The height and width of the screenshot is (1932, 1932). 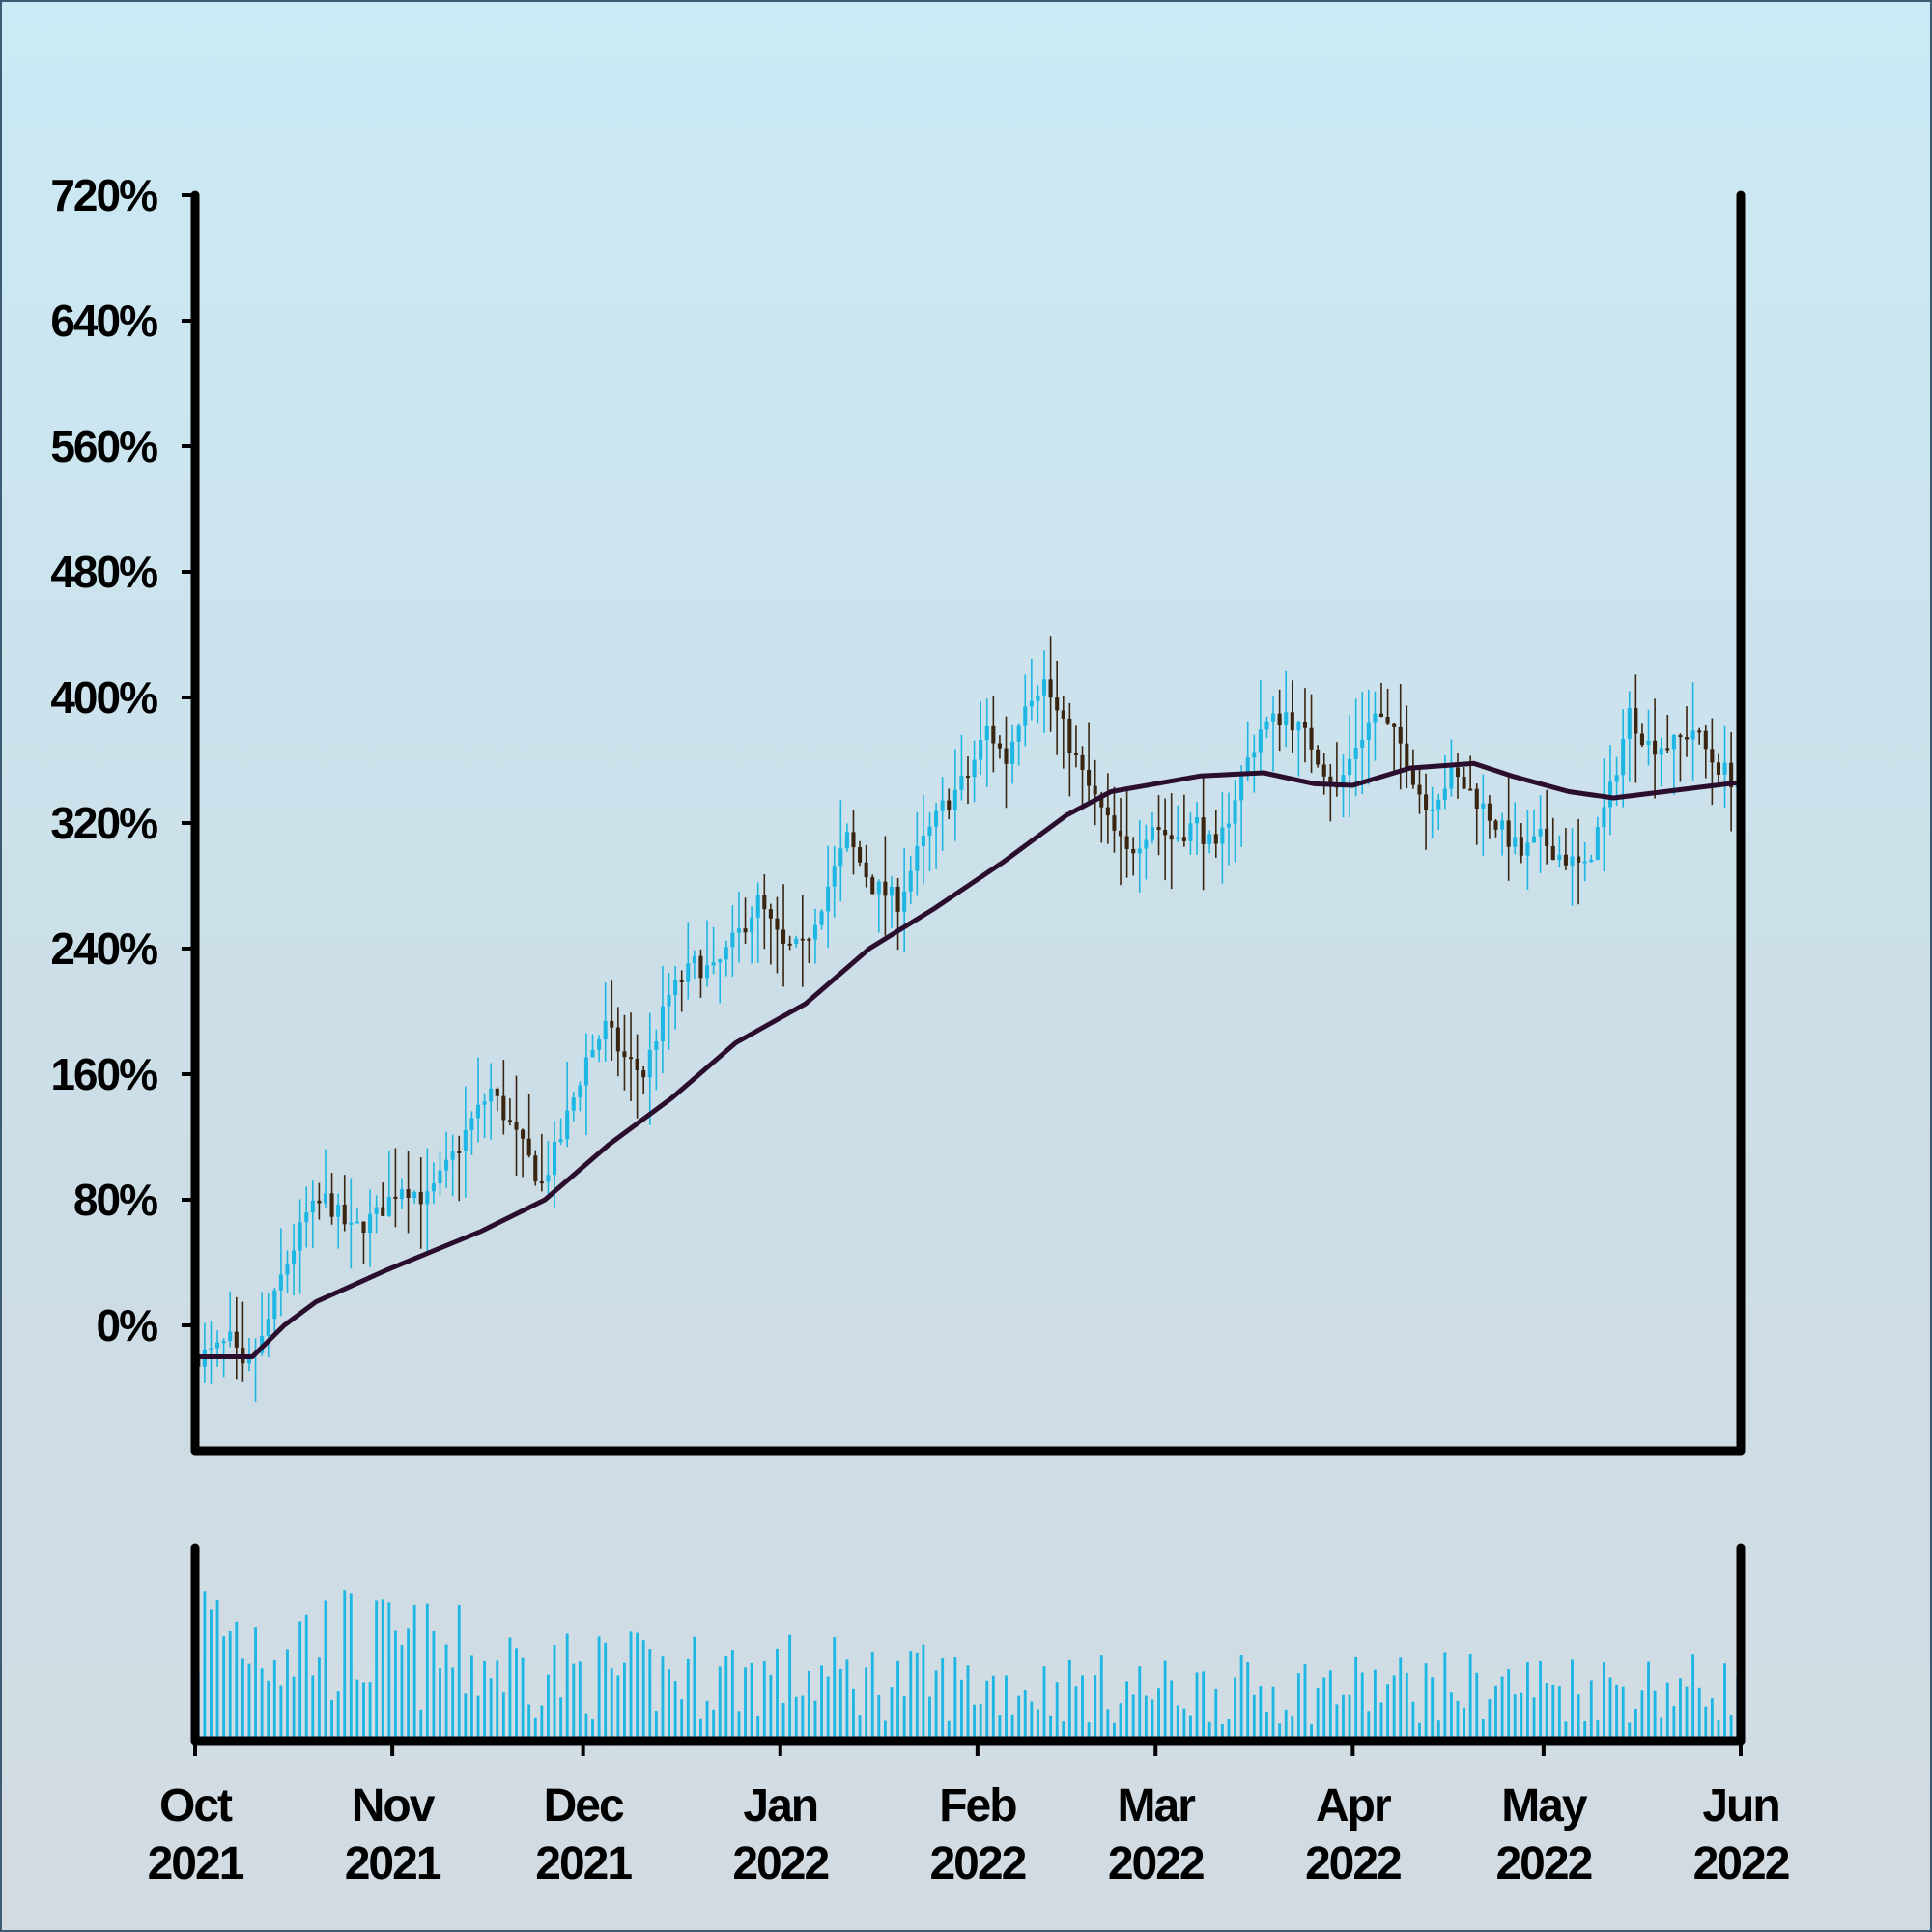 What do you see at coordinates (1353, 1863) in the screenshot?
I see `x-tick-year: 2022` at bounding box center [1353, 1863].